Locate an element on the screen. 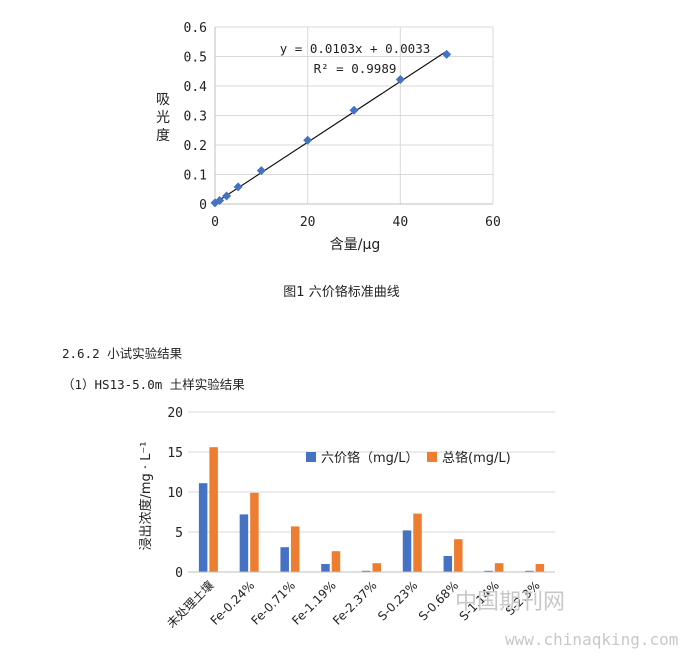 This screenshot has width=683, height=656. chart2-ytick-label: 20 is located at coordinates (175, 413).